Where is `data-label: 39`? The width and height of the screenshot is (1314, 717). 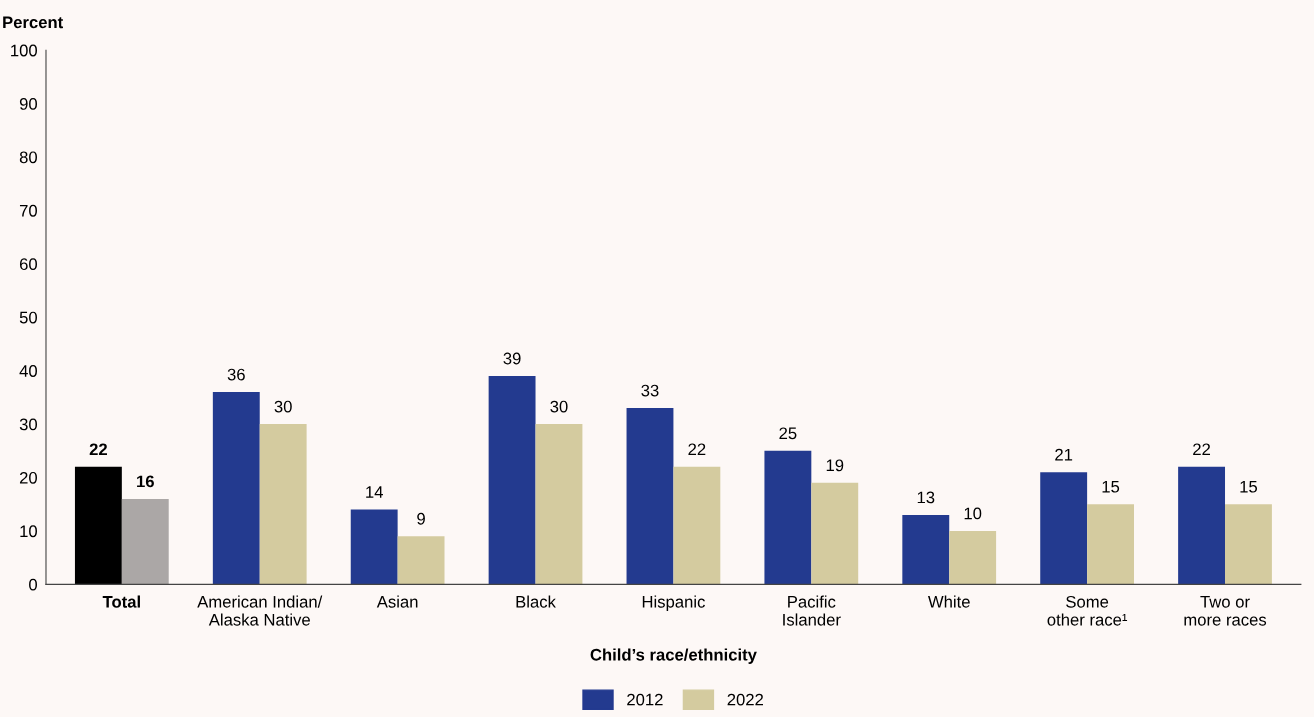 data-label: 39 is located at coordinates (512, 358).